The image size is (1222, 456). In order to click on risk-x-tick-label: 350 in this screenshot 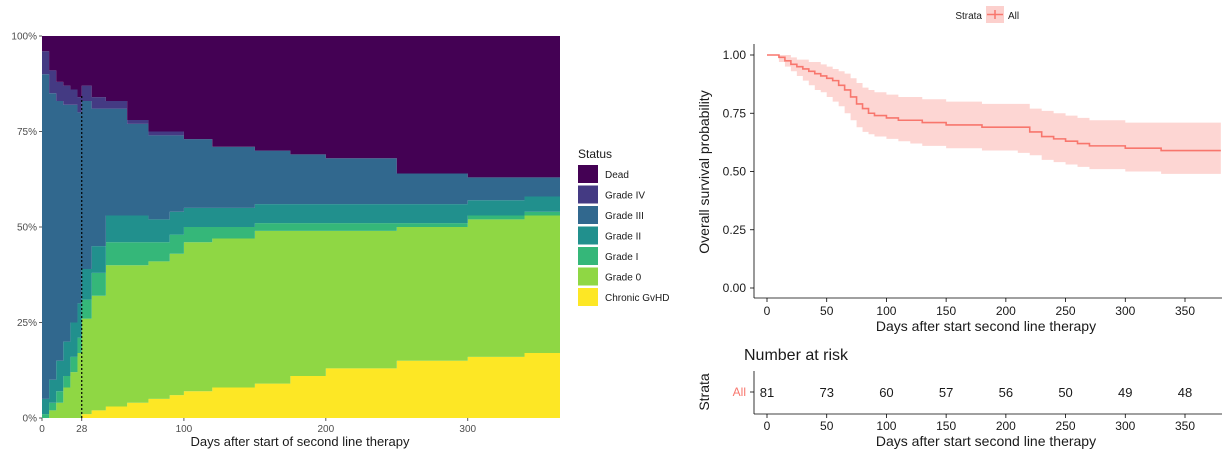, I will do `click(1185, 426)`.